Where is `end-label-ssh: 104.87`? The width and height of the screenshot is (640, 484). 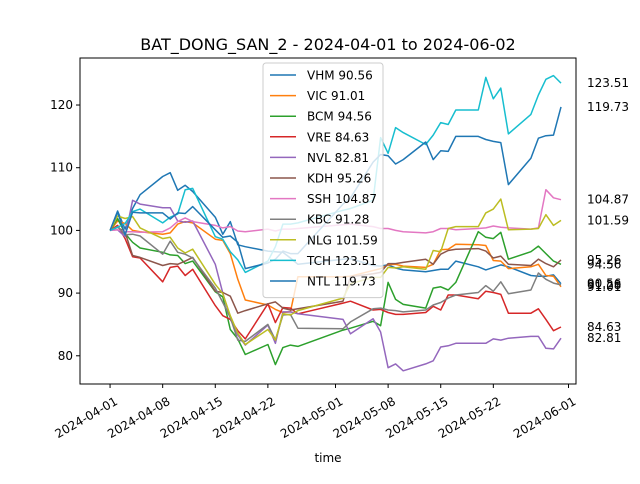 end-label-ssh: 104.87 is located at coordinates (608, 200).